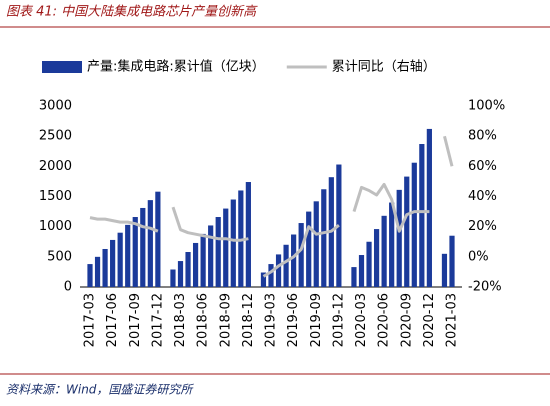 The height and width of the screenshot is (406, 550). What do you see at coordinates (55, 226) in the screenshot?
I see `y-tick-label: 1000` at bounding box center [55, 226].